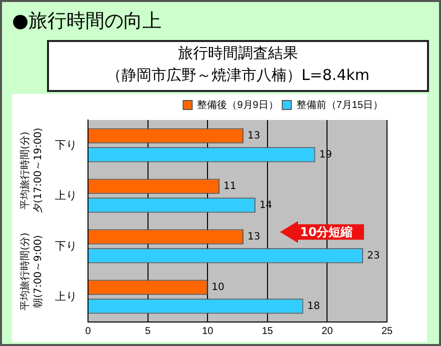 This screenshot has width=441, height=346. What do you see at coordinates (31, 271) in the screenshot?
I see `text: 平均旅行時間(分) 朝(7:00～9:00)` at bounding box center [31, 271].